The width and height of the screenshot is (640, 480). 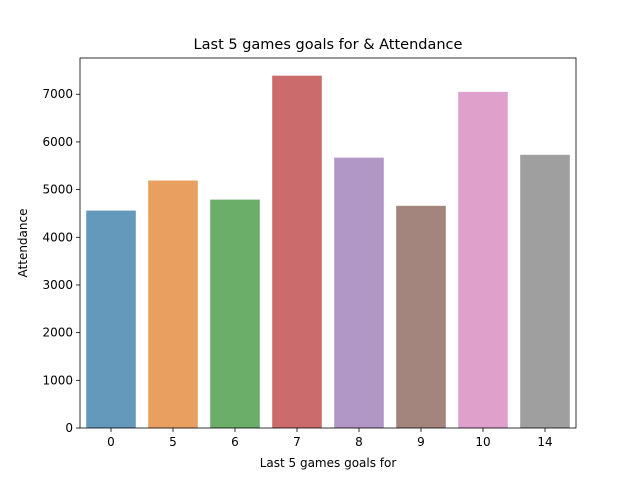 I want to click on y-axis: 0 1000 2000 3000 4000 5000 6000 7000, so click(x=61, y=261).